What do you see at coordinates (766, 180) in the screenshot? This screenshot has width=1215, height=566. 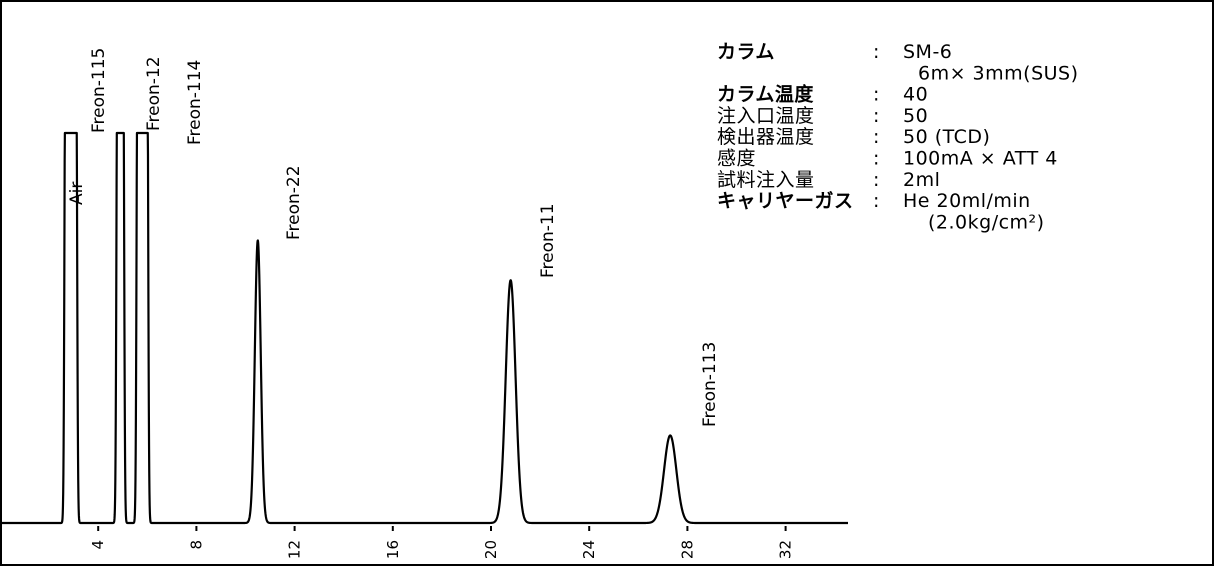 I see `condition-key-6: 試料注入量` at bounding box center [766, 180].